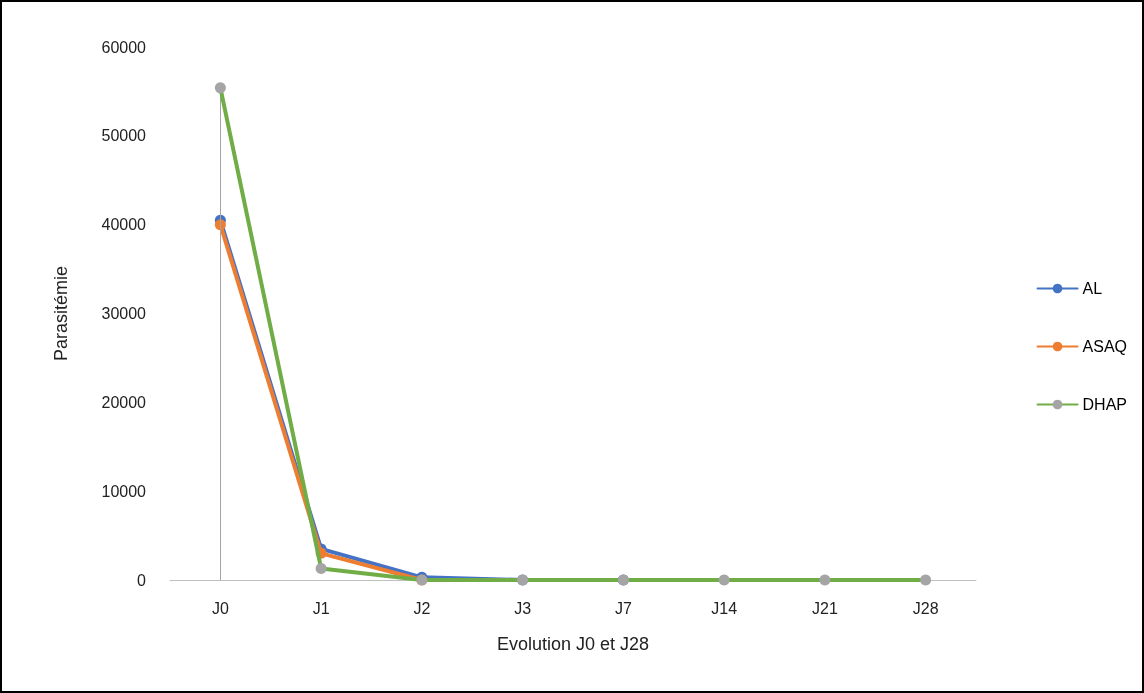 The height and width of the screenshot is (693, 1144). Describe the element at coordinates (124, 225) in the screenshot. I see `y-tick-label: 40000` at that location.